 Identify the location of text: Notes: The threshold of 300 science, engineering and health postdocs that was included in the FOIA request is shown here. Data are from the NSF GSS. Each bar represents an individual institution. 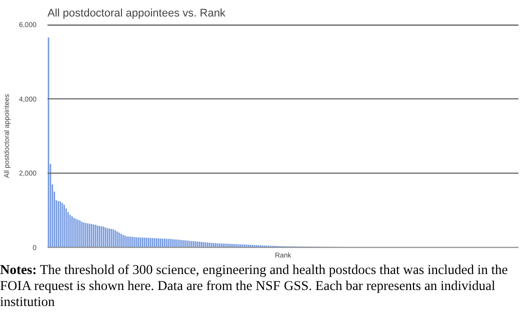
(254, 286).